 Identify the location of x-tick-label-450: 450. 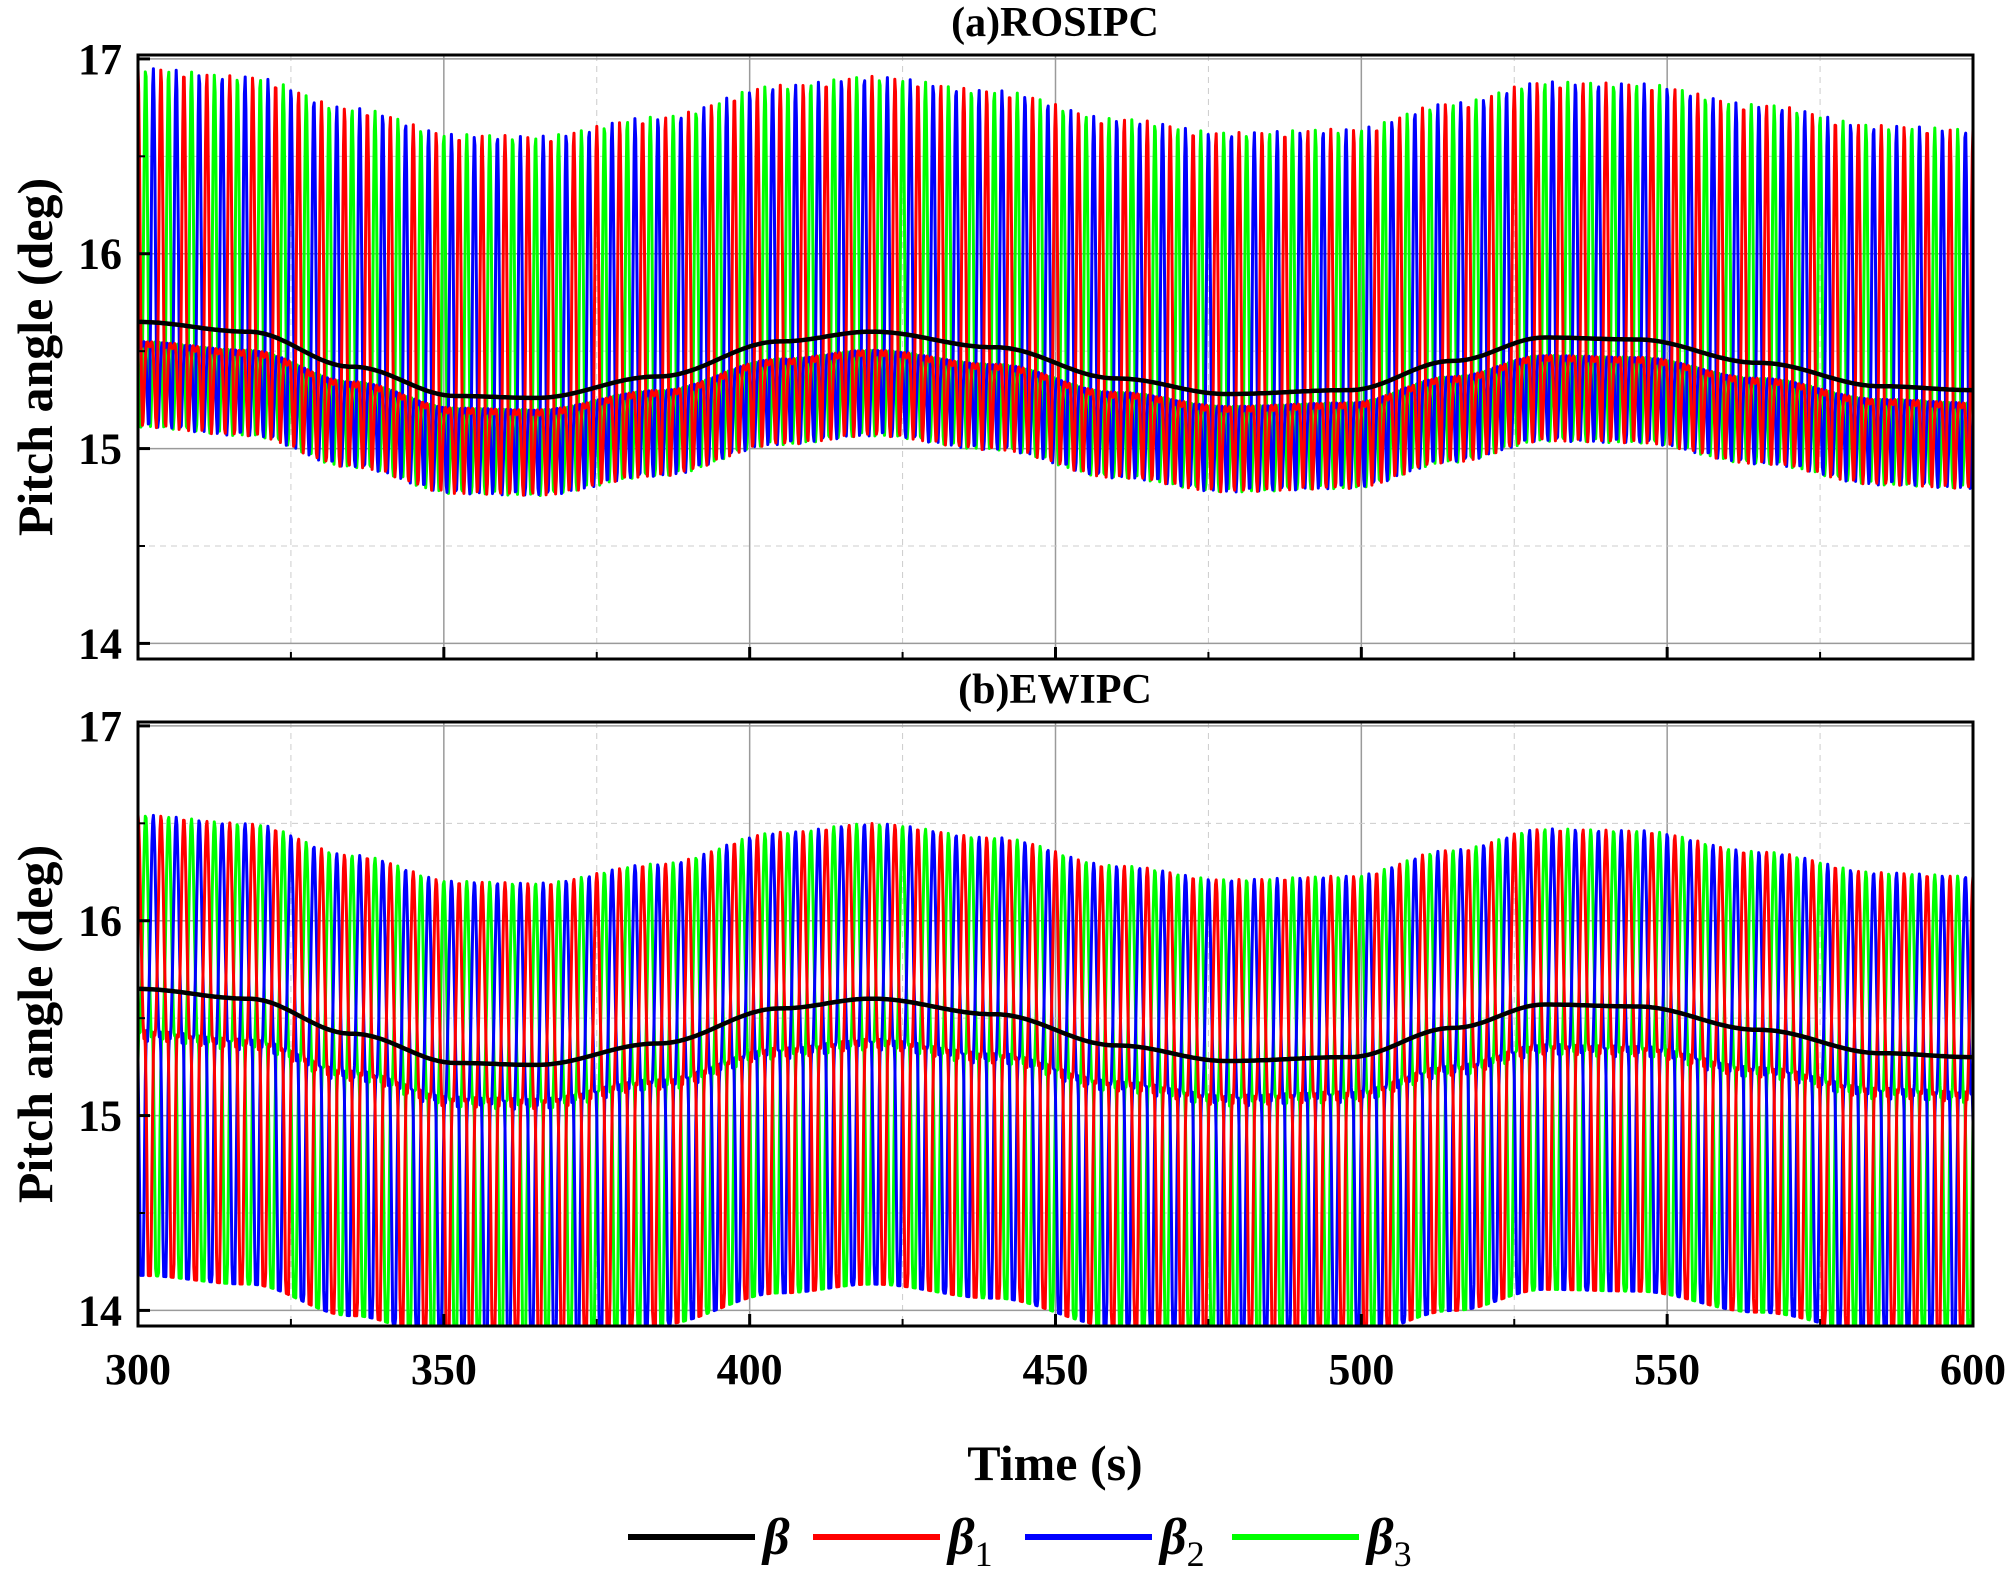
(1056, 1369).